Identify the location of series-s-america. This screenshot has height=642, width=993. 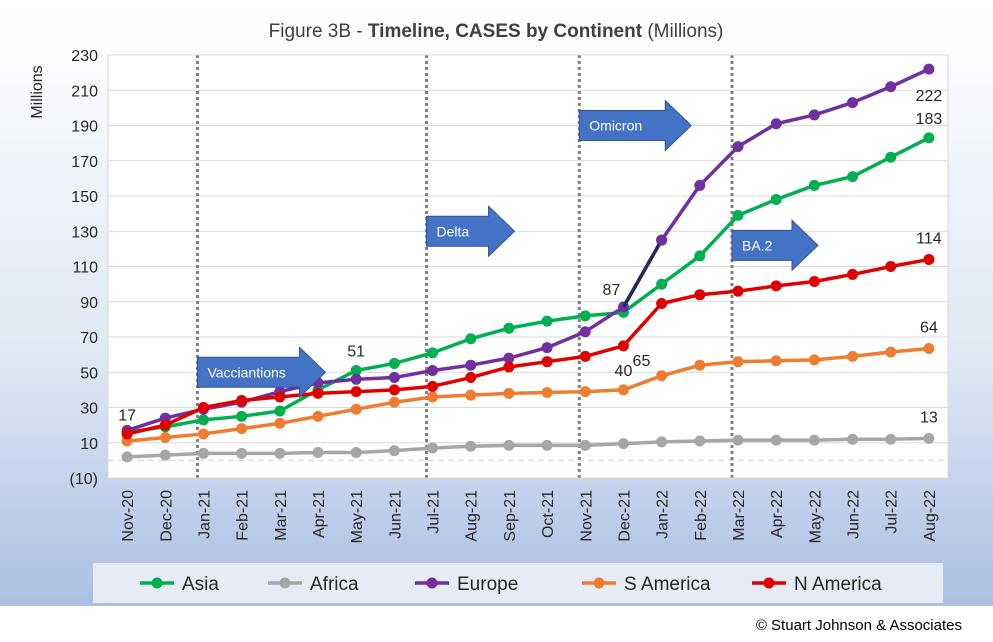
(528, 394).